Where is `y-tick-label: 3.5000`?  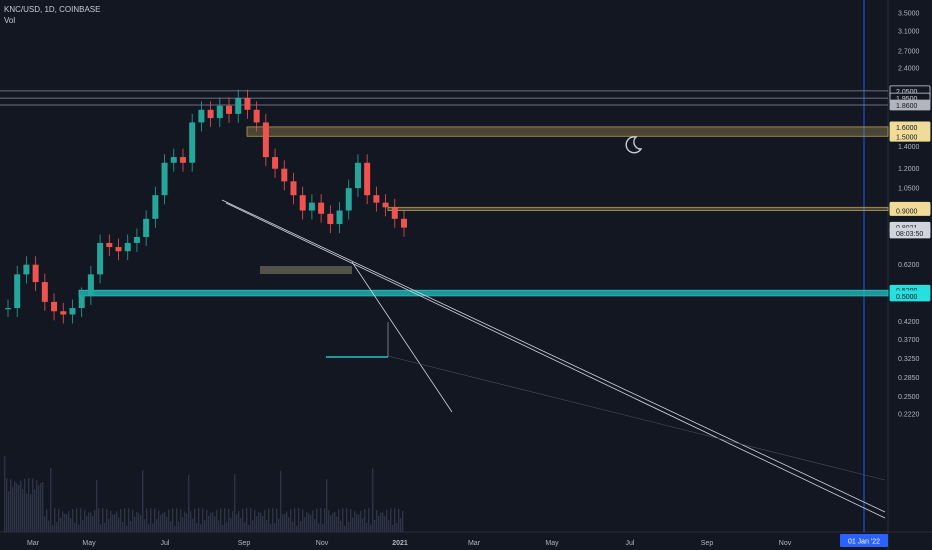 y-tick-label: 3.5000 is located at coordinates (909, 14).